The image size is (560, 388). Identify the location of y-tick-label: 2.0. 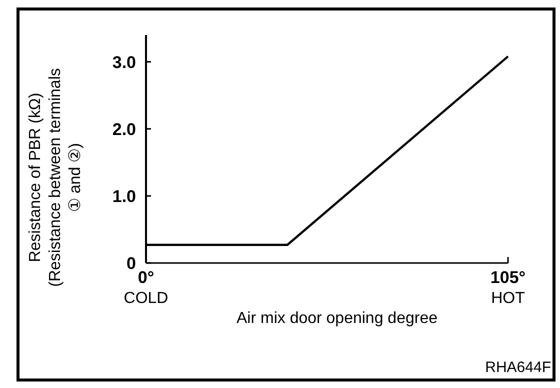
(124, 129).